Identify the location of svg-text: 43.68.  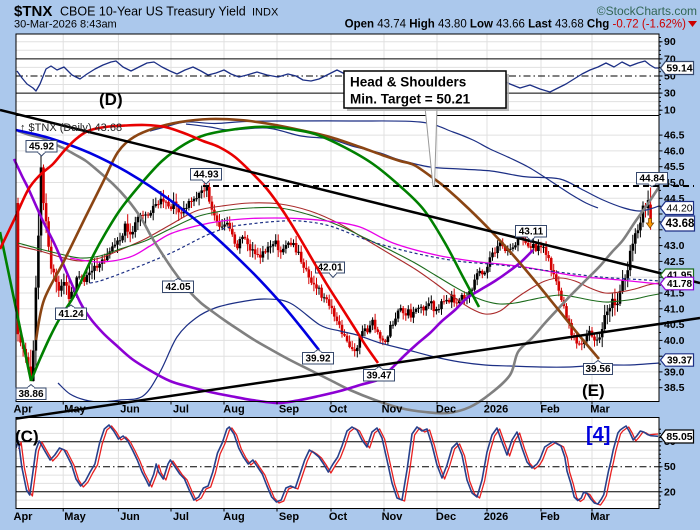
(680, 224).